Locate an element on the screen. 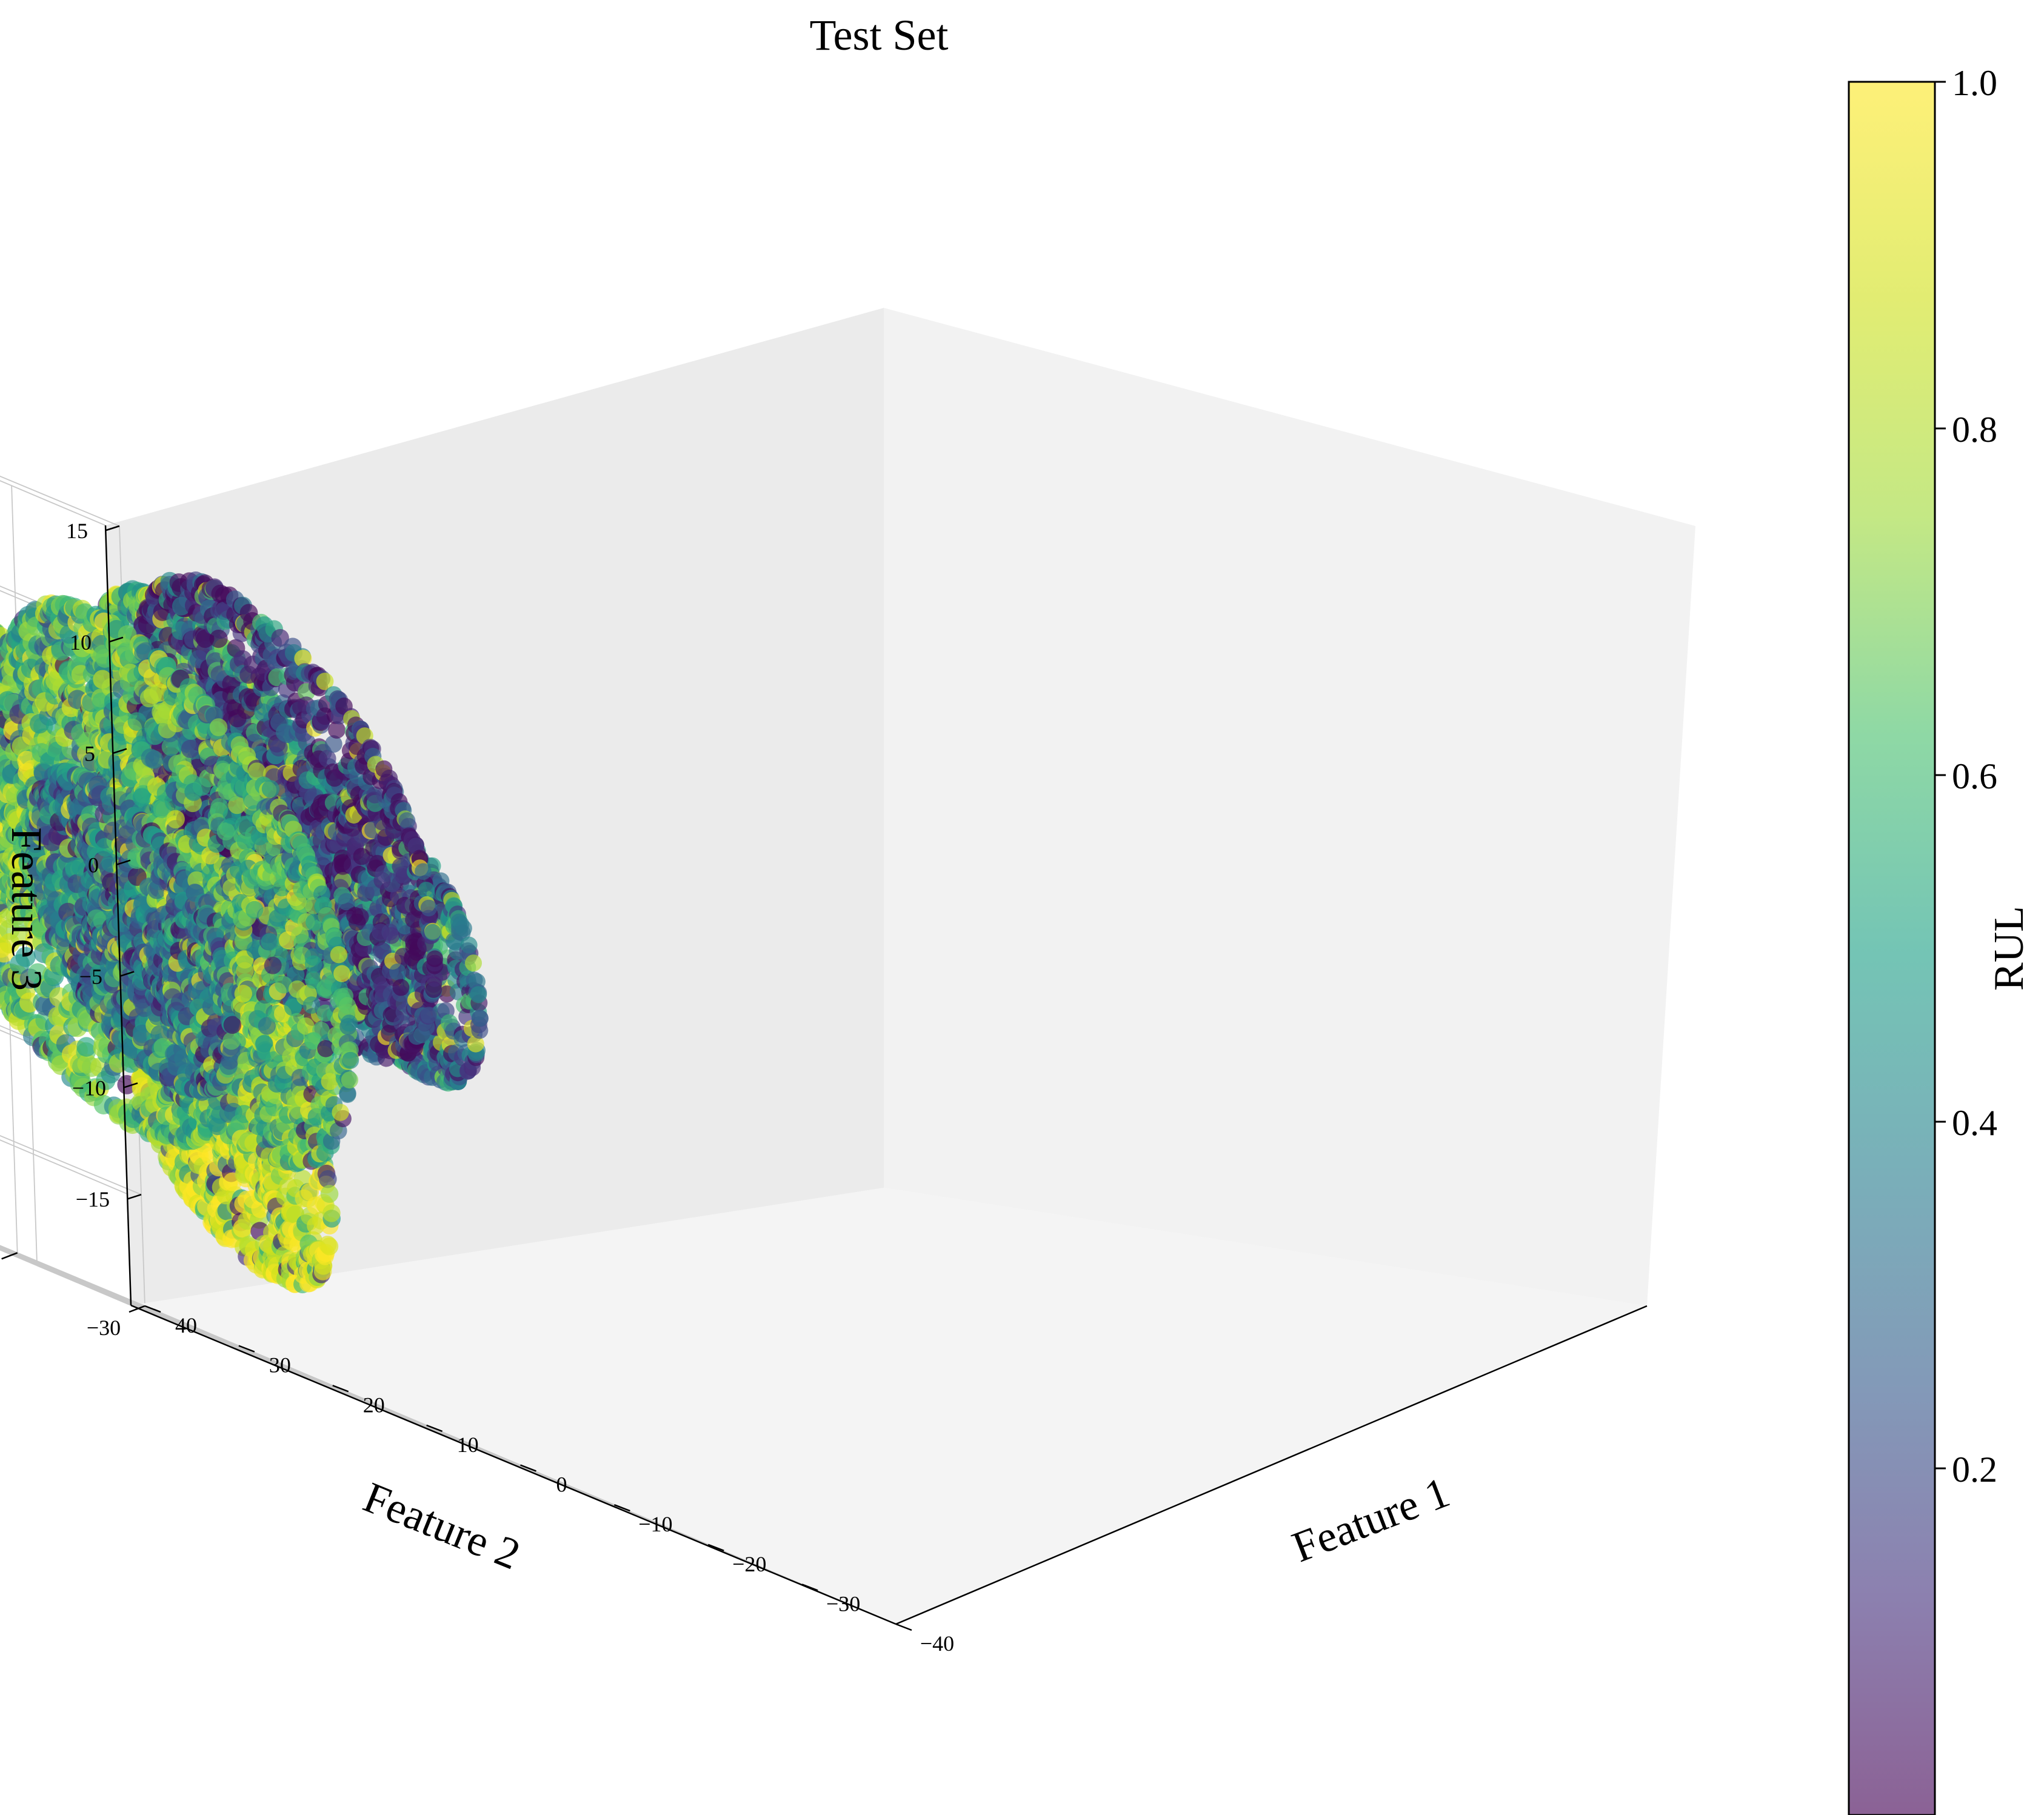 This screenshot has width=2044, height=1815. scatter-points is located at coordinates (244, 932).